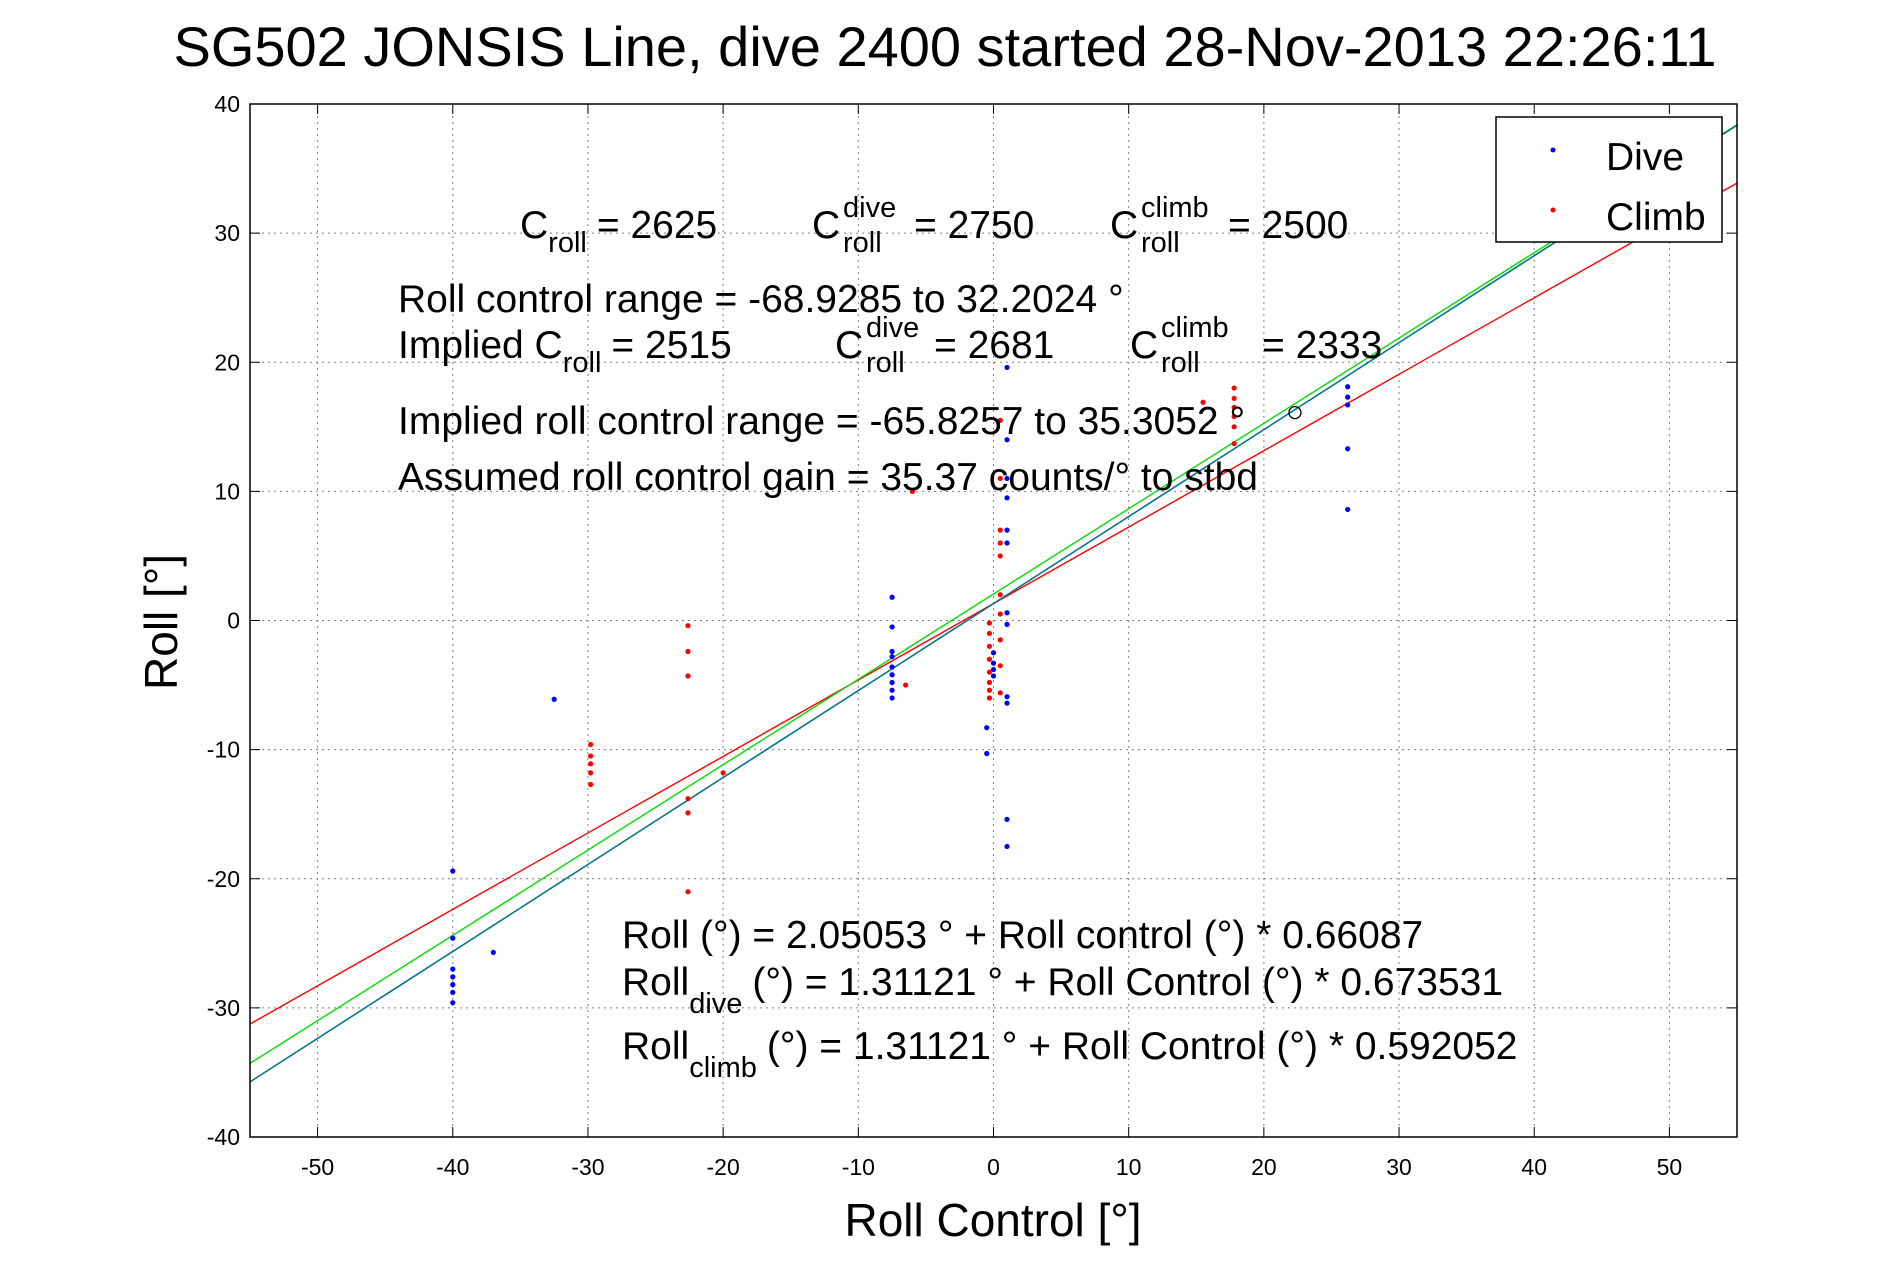 This screenshot has height=1262, width=1891. I want to click on y-tick-label: -10, so click(223, 750).